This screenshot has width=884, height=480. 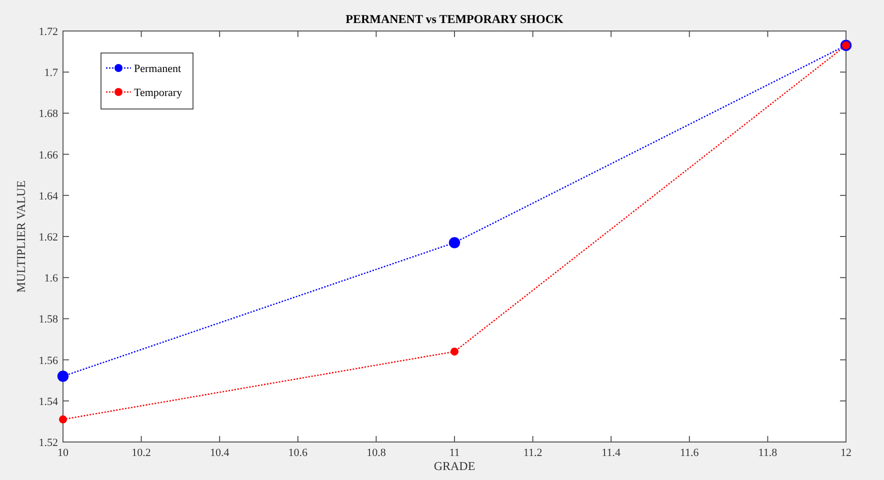 What do you see at coordinates (158, 69) in the screenshot?
I see `legend-label: Permanent` at bounding box center [158, 69].